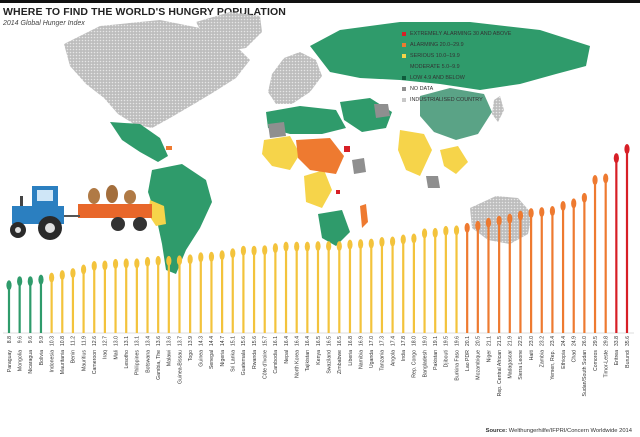  What do you see at coordinates (170, 341) in the screenshot?
I see `value-label-15: 13.6` at bounding box center [170, 341].